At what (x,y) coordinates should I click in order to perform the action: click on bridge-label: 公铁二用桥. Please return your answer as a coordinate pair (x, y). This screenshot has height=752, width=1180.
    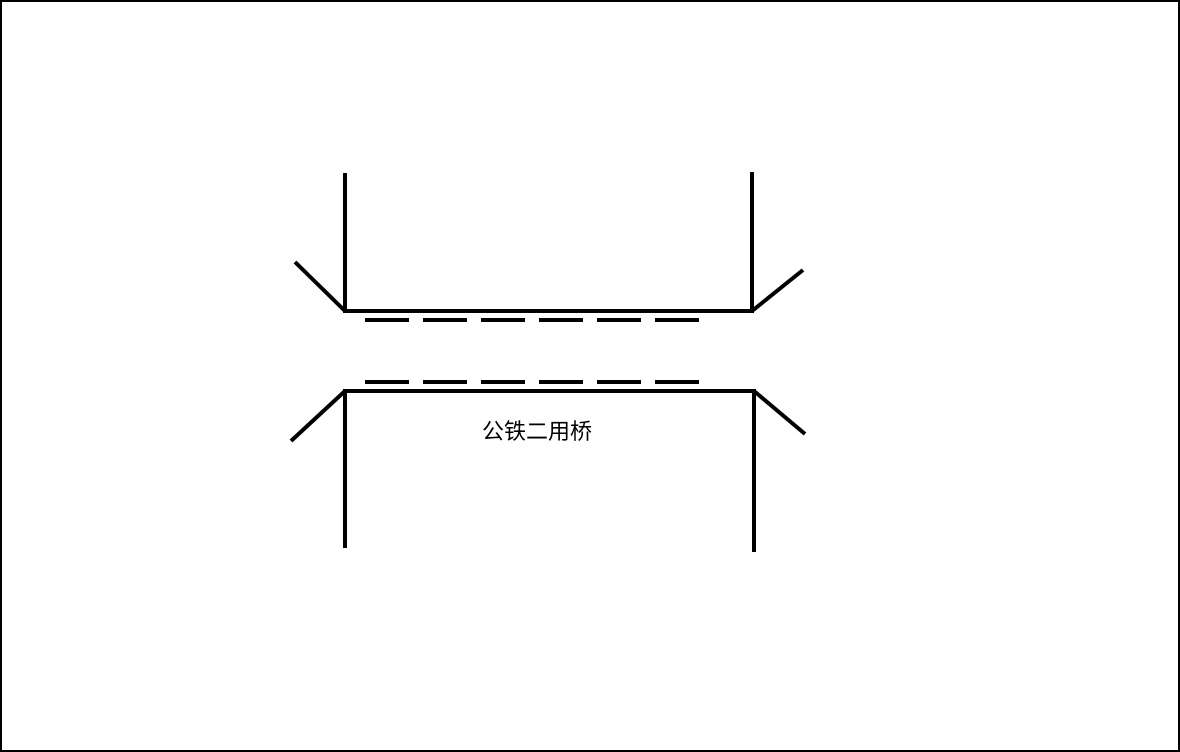
    Looking at the image, I should click on (536, 432).